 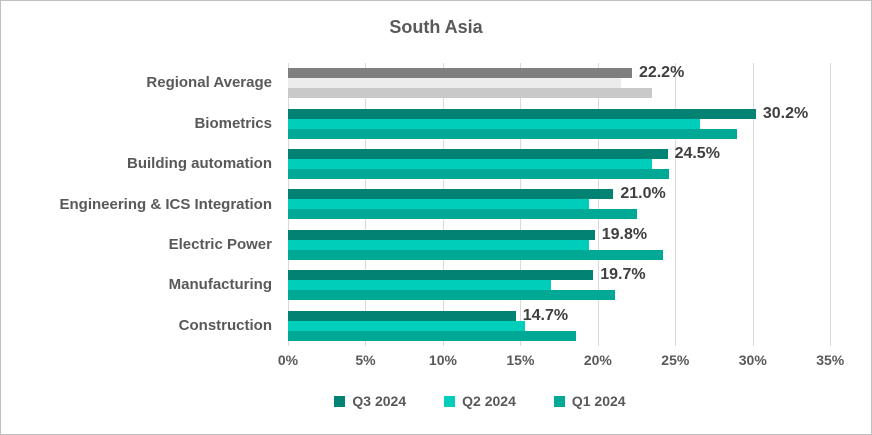 What do you see at coordinates (675, 360) in the screenshot?
I see `x-tick-25: 25%` at bounding box center [675, 360].